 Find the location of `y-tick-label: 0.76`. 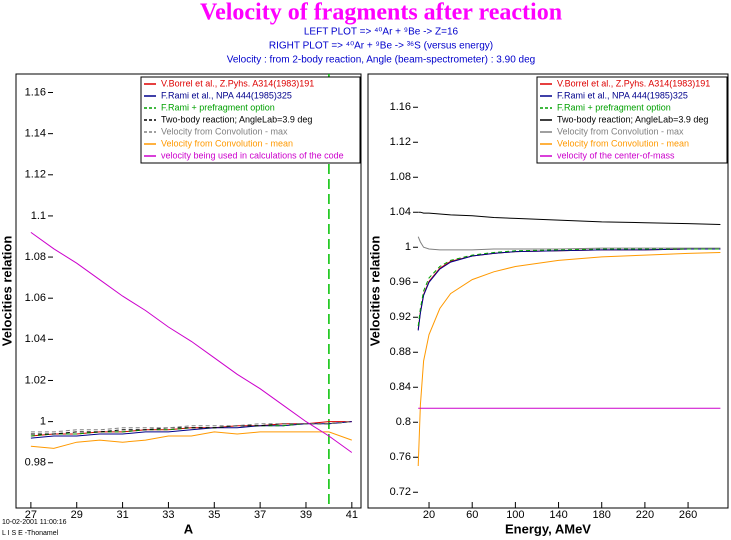

y-tick-label: 0.76 is located at coordinates (400, 457).